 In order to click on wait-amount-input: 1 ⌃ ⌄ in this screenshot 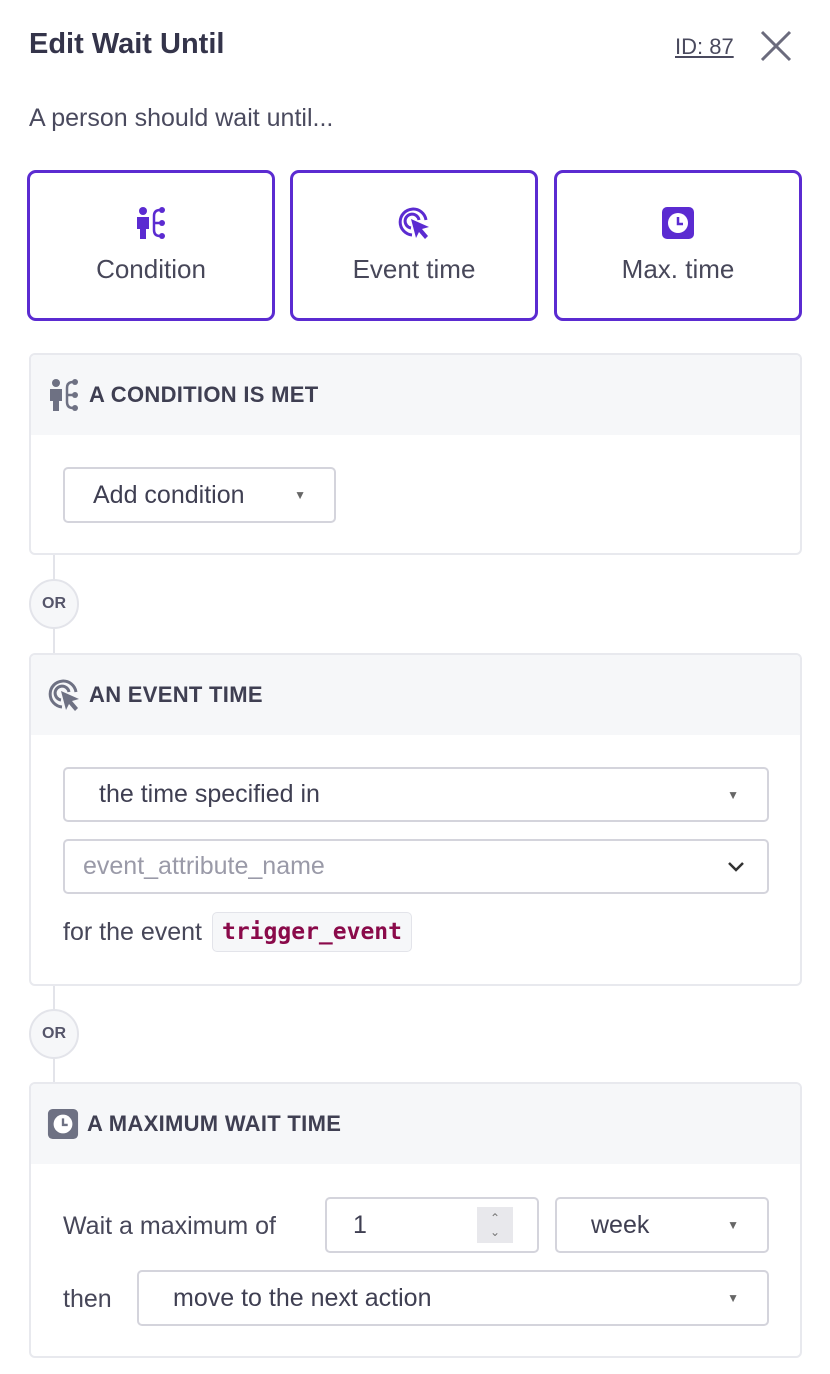, I will do `click(432, 1225)`.